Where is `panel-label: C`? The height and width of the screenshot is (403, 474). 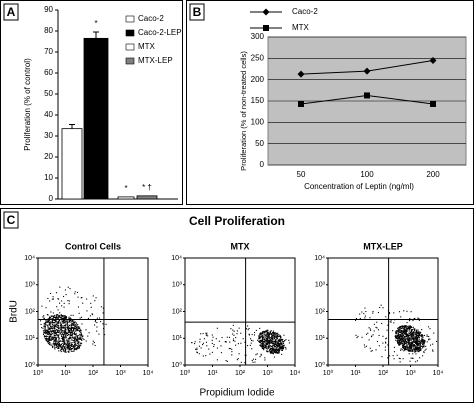 panel-label: C is located at coordinates (11, 220).